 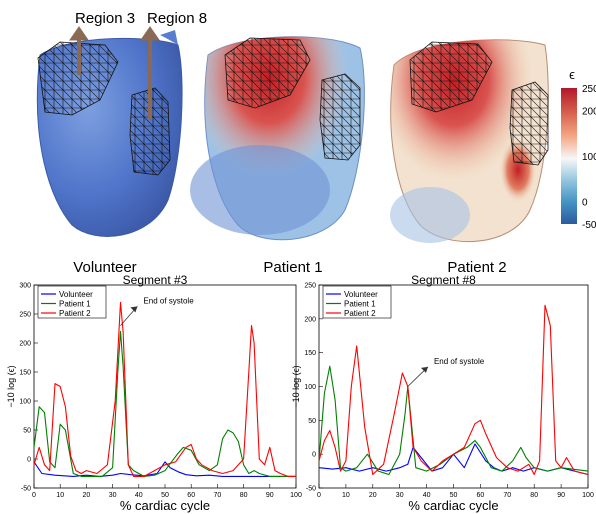 What do you see at coordinates (589, 112) in the screenshot?
I see `colorbar-tick-label: 200` at bounding box center [589, 112].